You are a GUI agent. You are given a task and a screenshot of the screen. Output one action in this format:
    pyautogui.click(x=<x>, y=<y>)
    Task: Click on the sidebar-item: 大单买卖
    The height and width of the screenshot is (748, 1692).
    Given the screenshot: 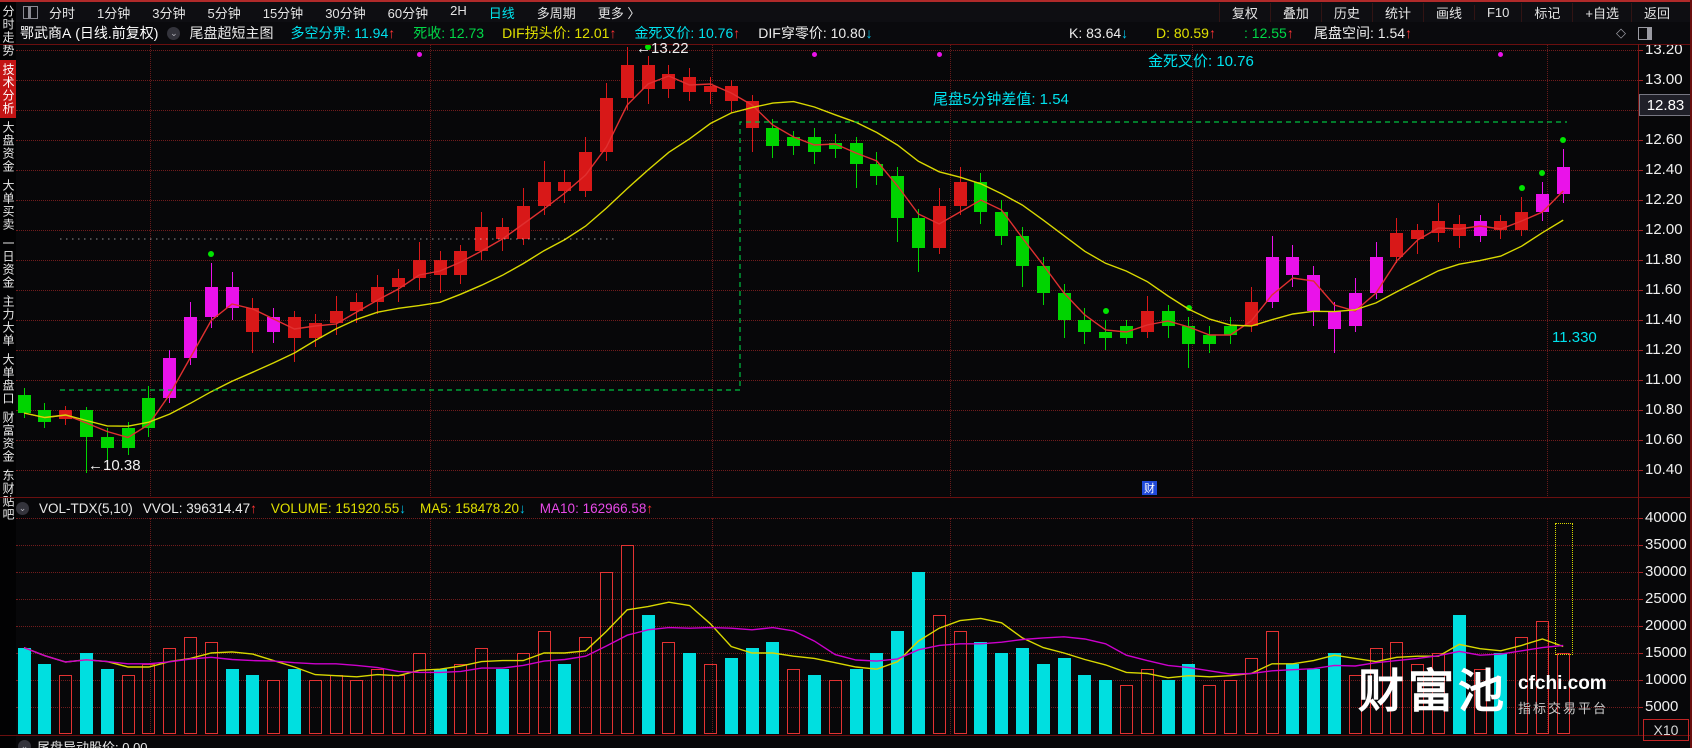 What is the action you would take?
    pyautogui.click(x=8, y=205)
    